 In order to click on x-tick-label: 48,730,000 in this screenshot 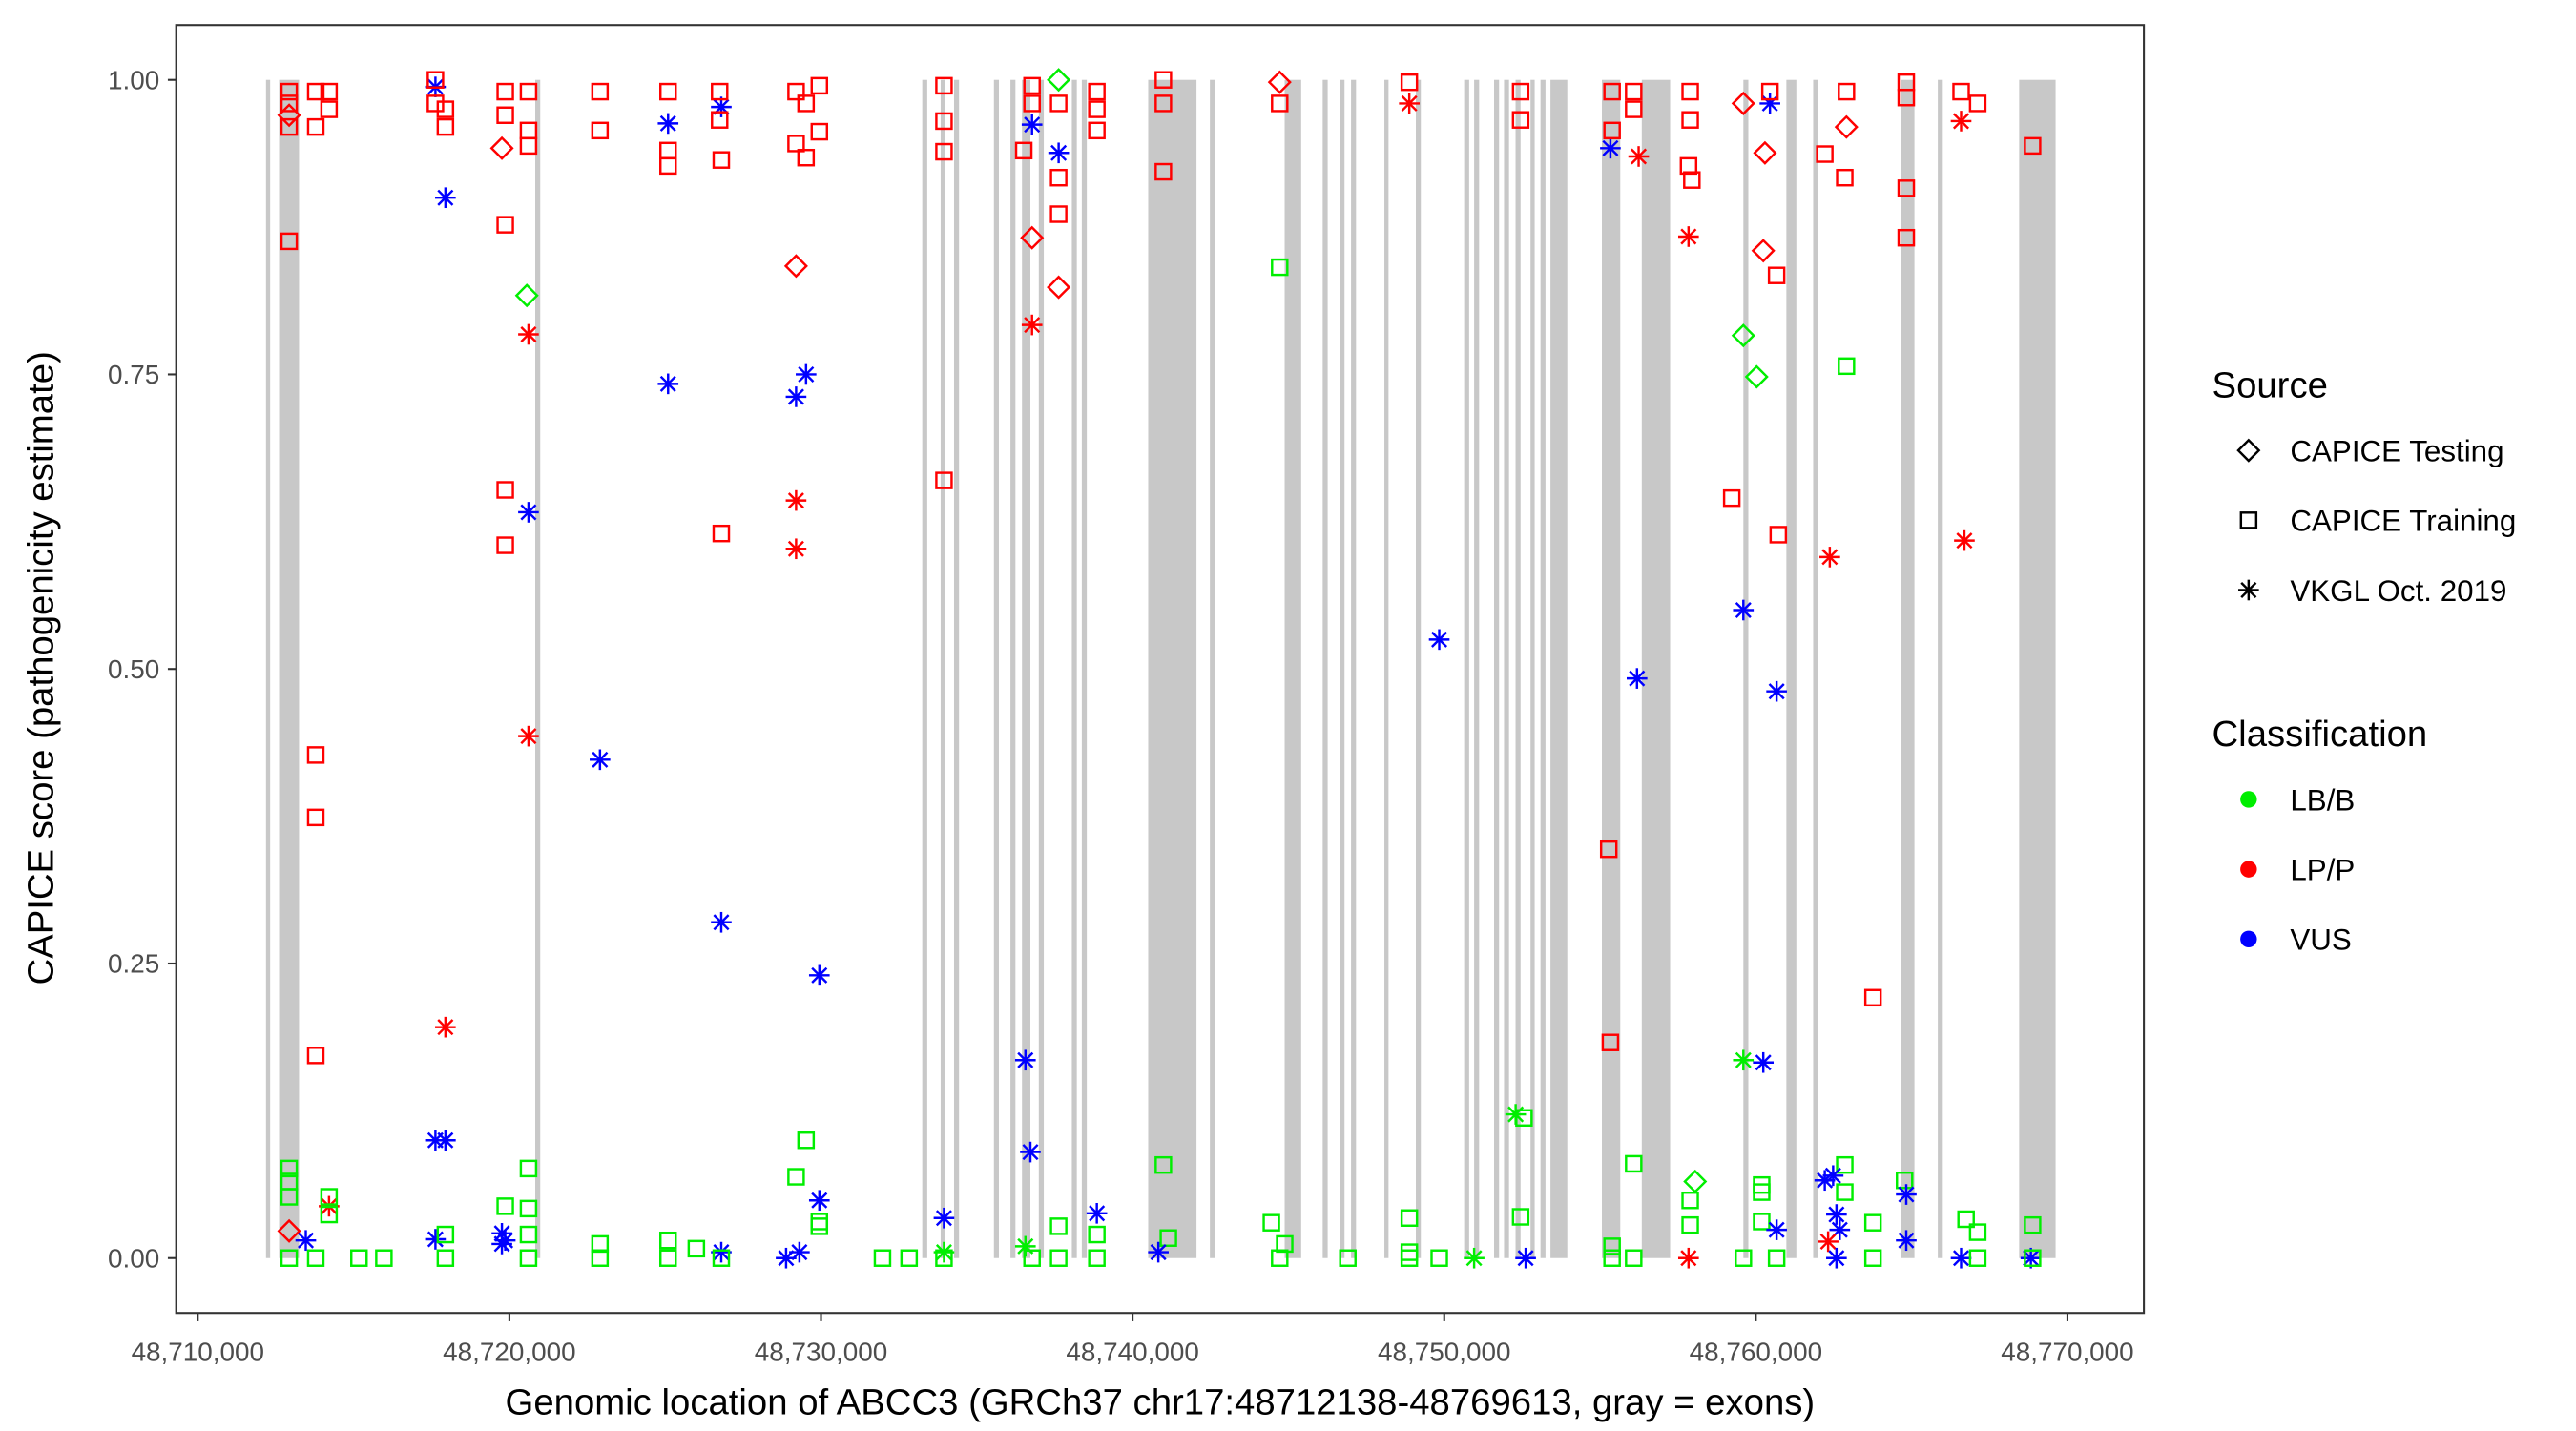, I will do `click(821, 1353)`.